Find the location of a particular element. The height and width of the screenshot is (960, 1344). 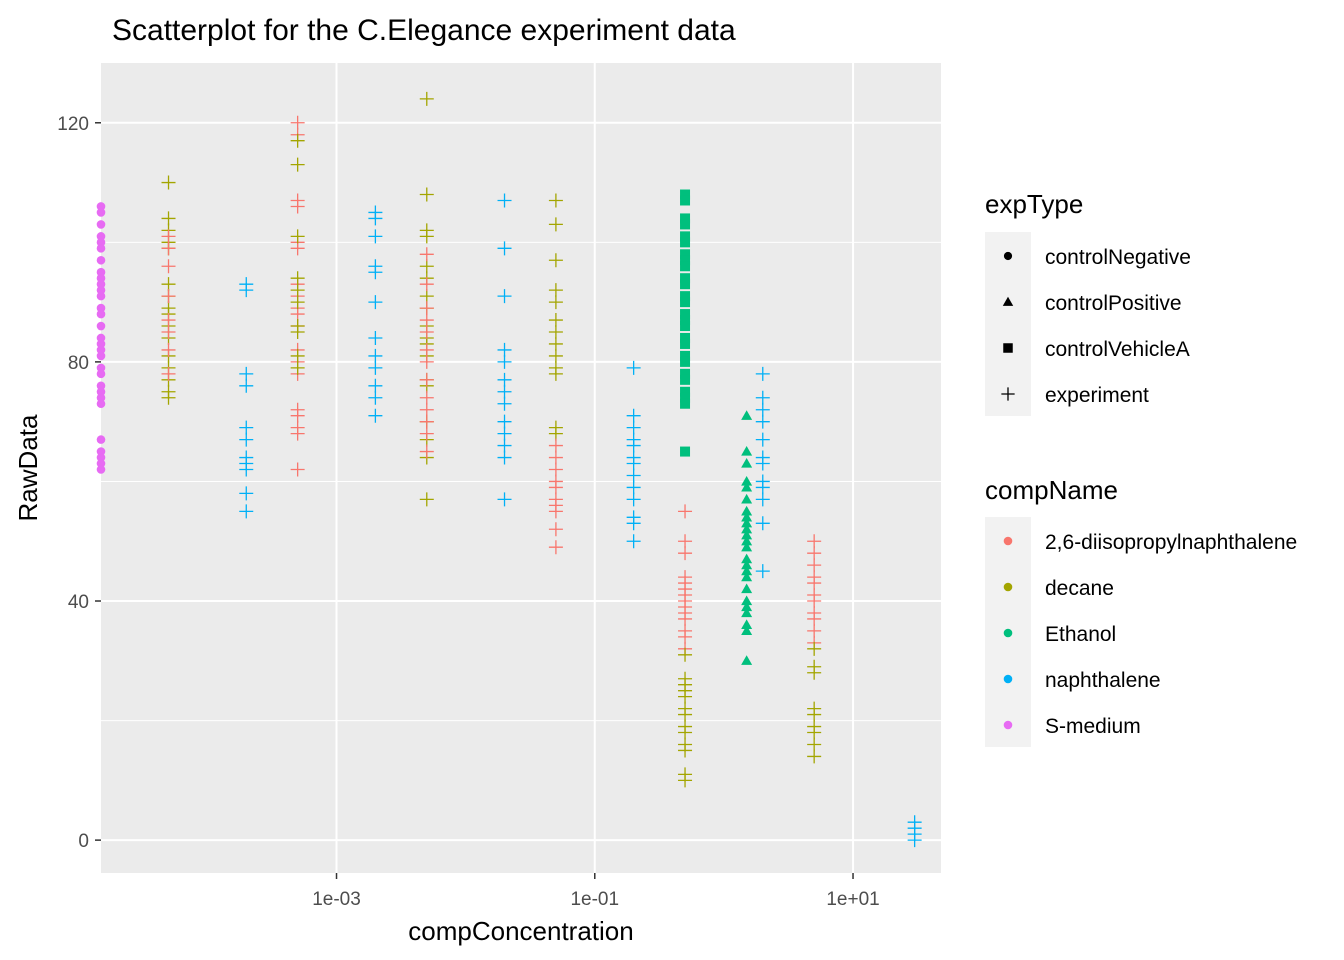

legend-compname-label: decane is located at coordinates (1079, 588).